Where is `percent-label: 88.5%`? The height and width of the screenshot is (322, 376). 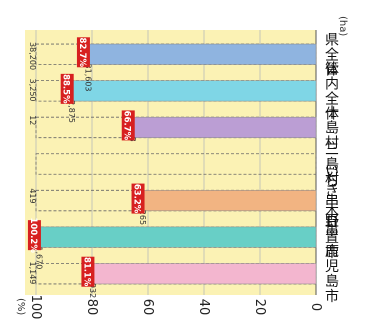
percent-label: 88.5% is located at coordinates (66, 89).